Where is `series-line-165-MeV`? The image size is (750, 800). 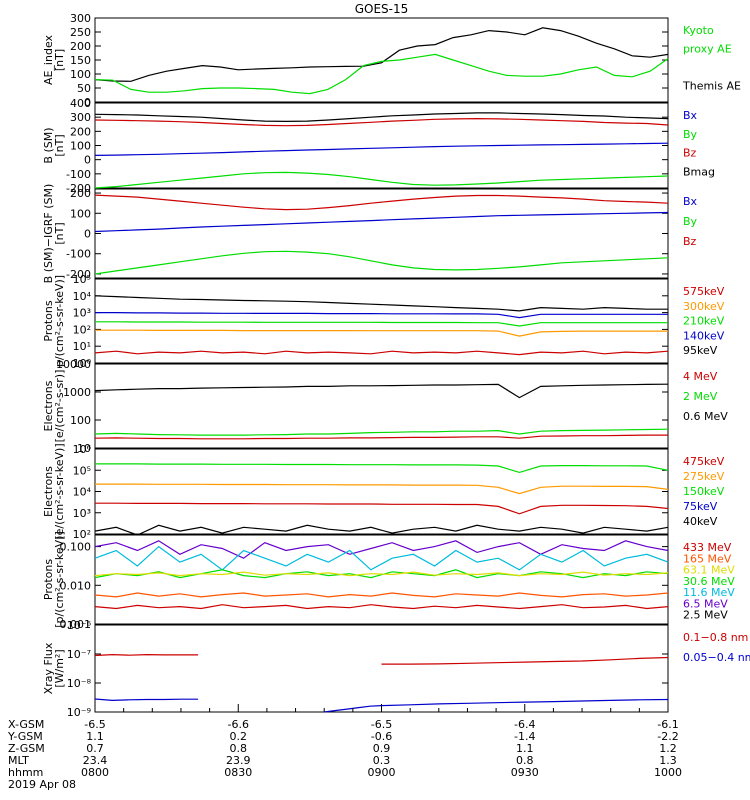 series-line-165-MeV is located at coordinates (381, 595).